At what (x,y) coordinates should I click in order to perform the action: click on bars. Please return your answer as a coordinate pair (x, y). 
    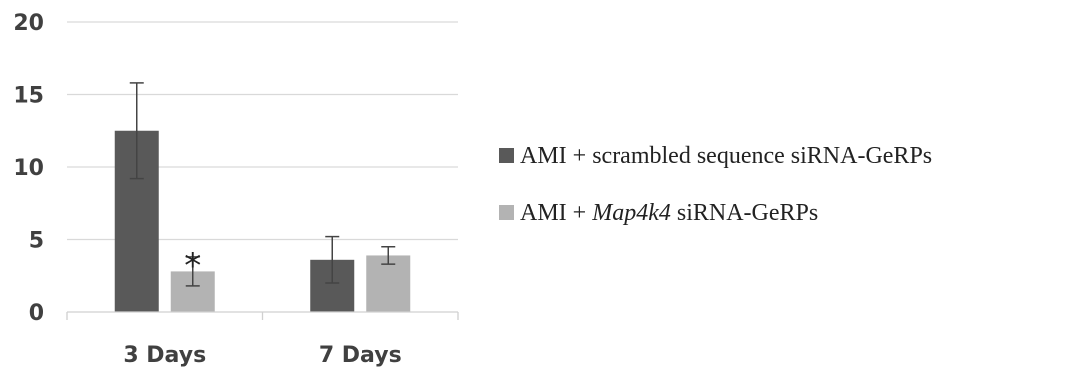
    Looking at the image, I should click on (262, 221).